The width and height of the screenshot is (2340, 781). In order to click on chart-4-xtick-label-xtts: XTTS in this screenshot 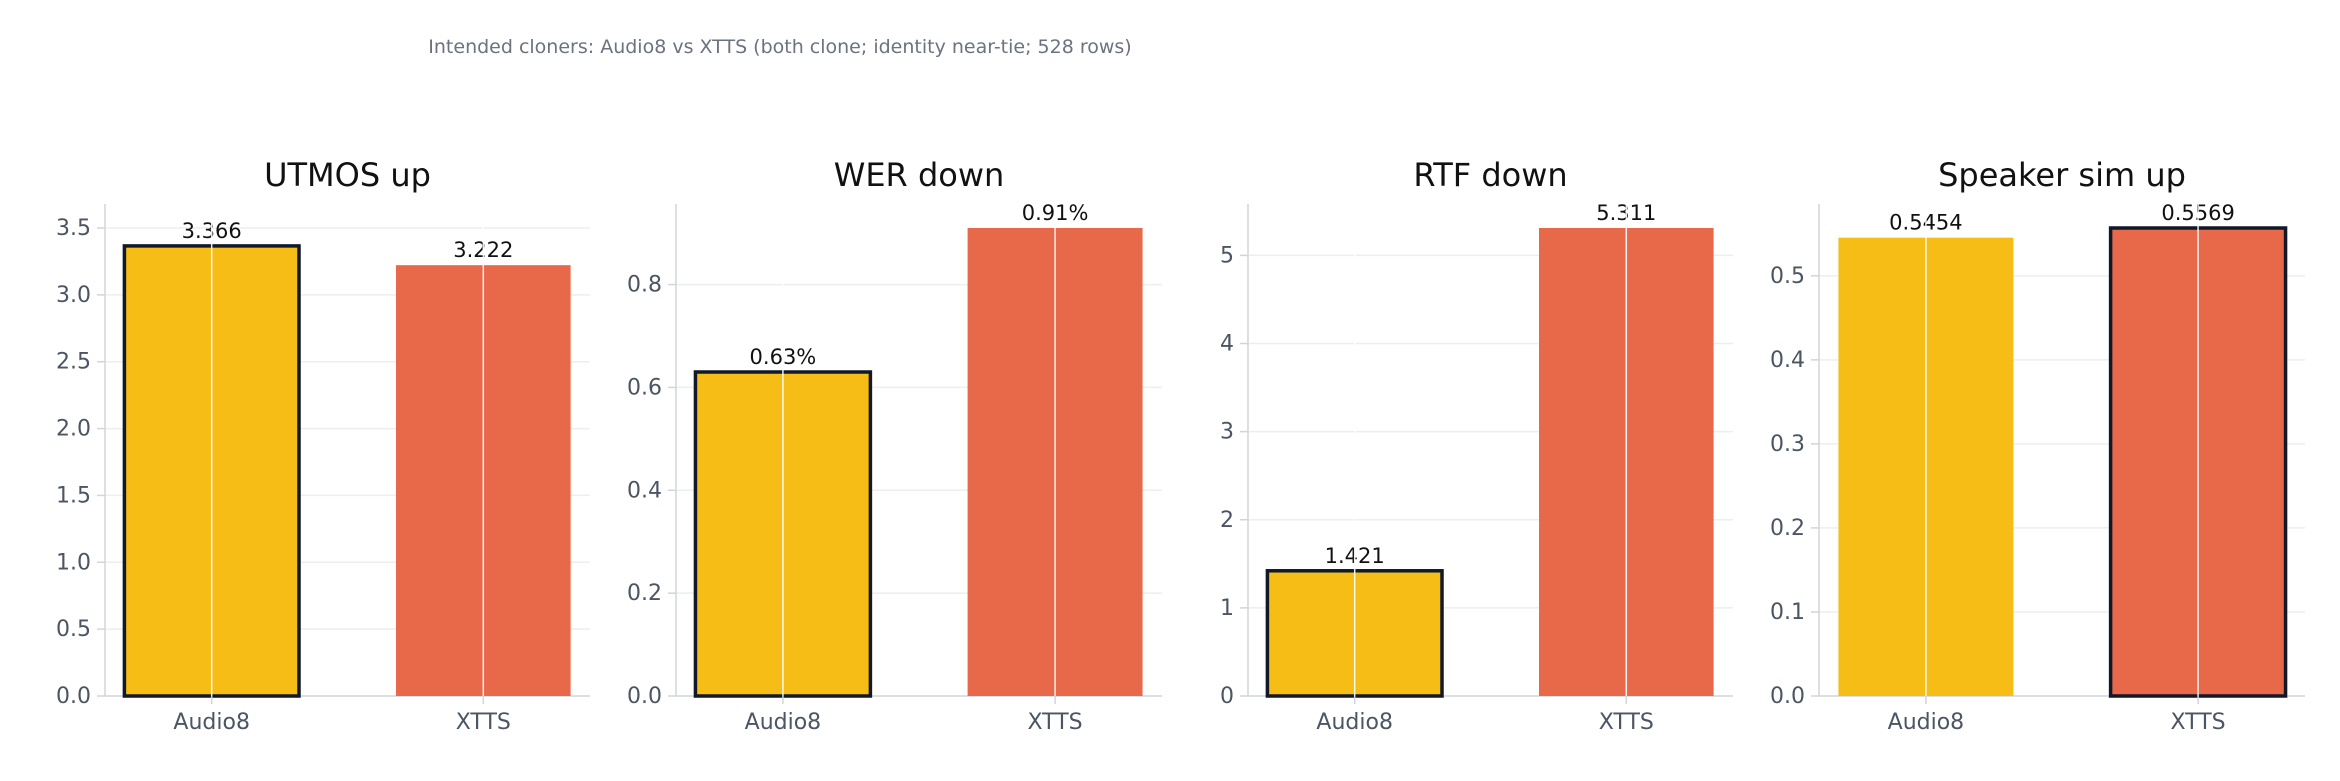, I will do `click(2198, 722)`.